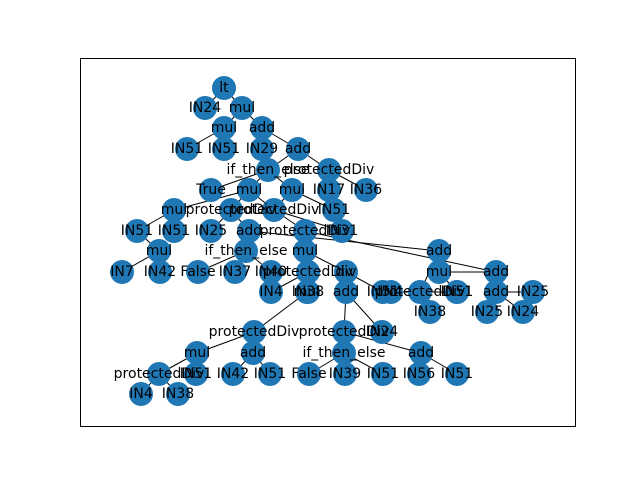 The image size is (640, 480). I want to click on tree-node-label: True, so click(210, 190).